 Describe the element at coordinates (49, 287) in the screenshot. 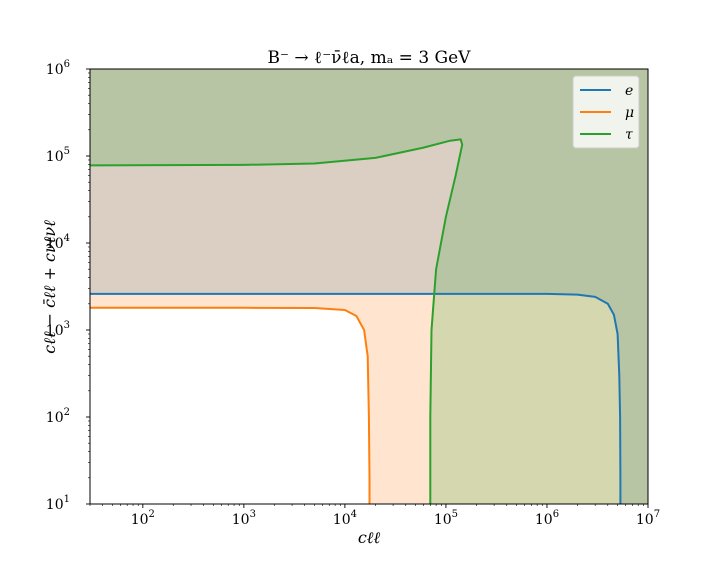

I see `y-axis-label: cℓℓ − c̄ℓℓ + cνℓνℓ` at that location.